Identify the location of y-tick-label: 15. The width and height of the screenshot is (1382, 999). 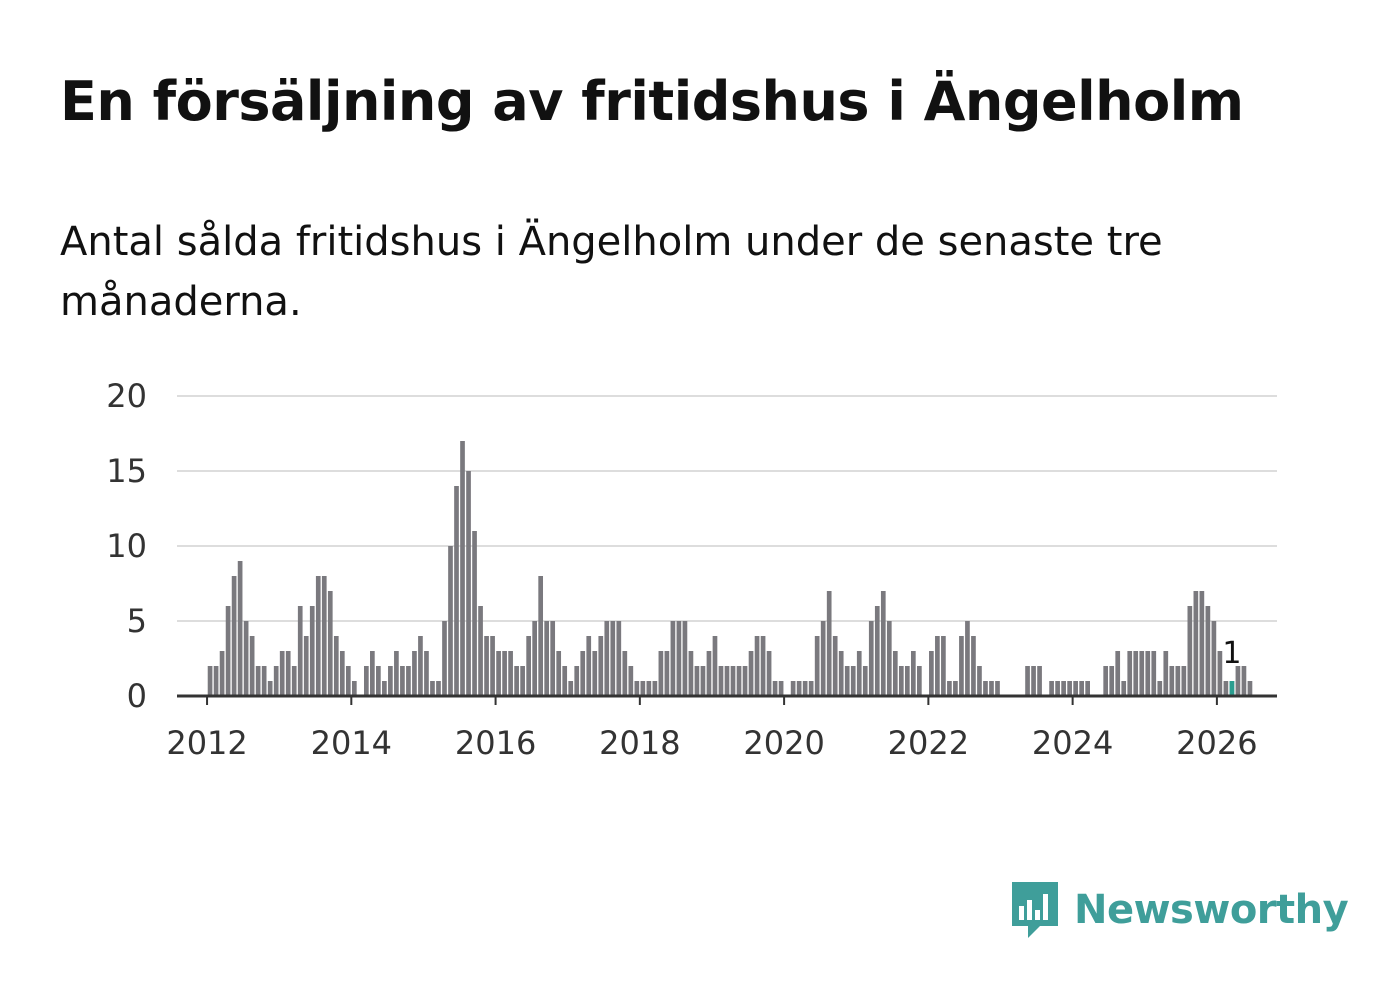
(126, 471).